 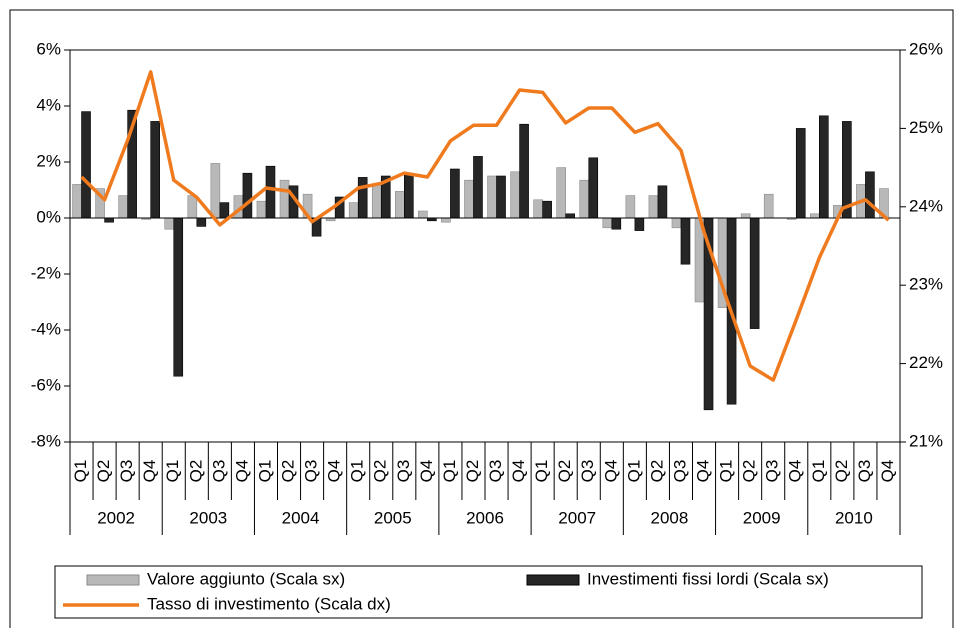 What do you see at coordinates (708, 578) in the screenshot?
I see `legend-label: Investimenti fissi lordi (Scala sx)` at bounding box center [708, 578].